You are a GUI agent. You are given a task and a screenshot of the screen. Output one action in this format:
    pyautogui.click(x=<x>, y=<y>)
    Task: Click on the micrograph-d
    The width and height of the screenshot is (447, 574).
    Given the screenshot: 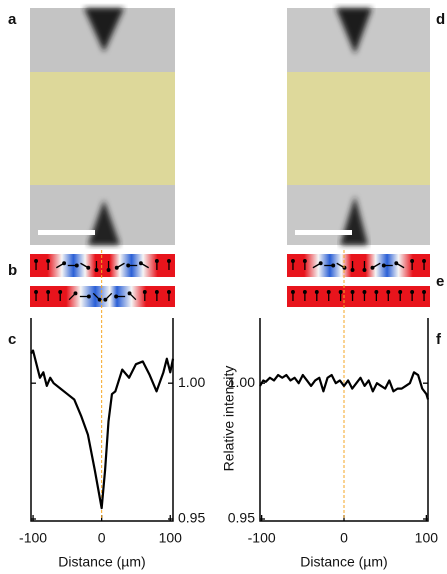 What is the action you would take?
    pyautogui.click(x=358, y=126)
    